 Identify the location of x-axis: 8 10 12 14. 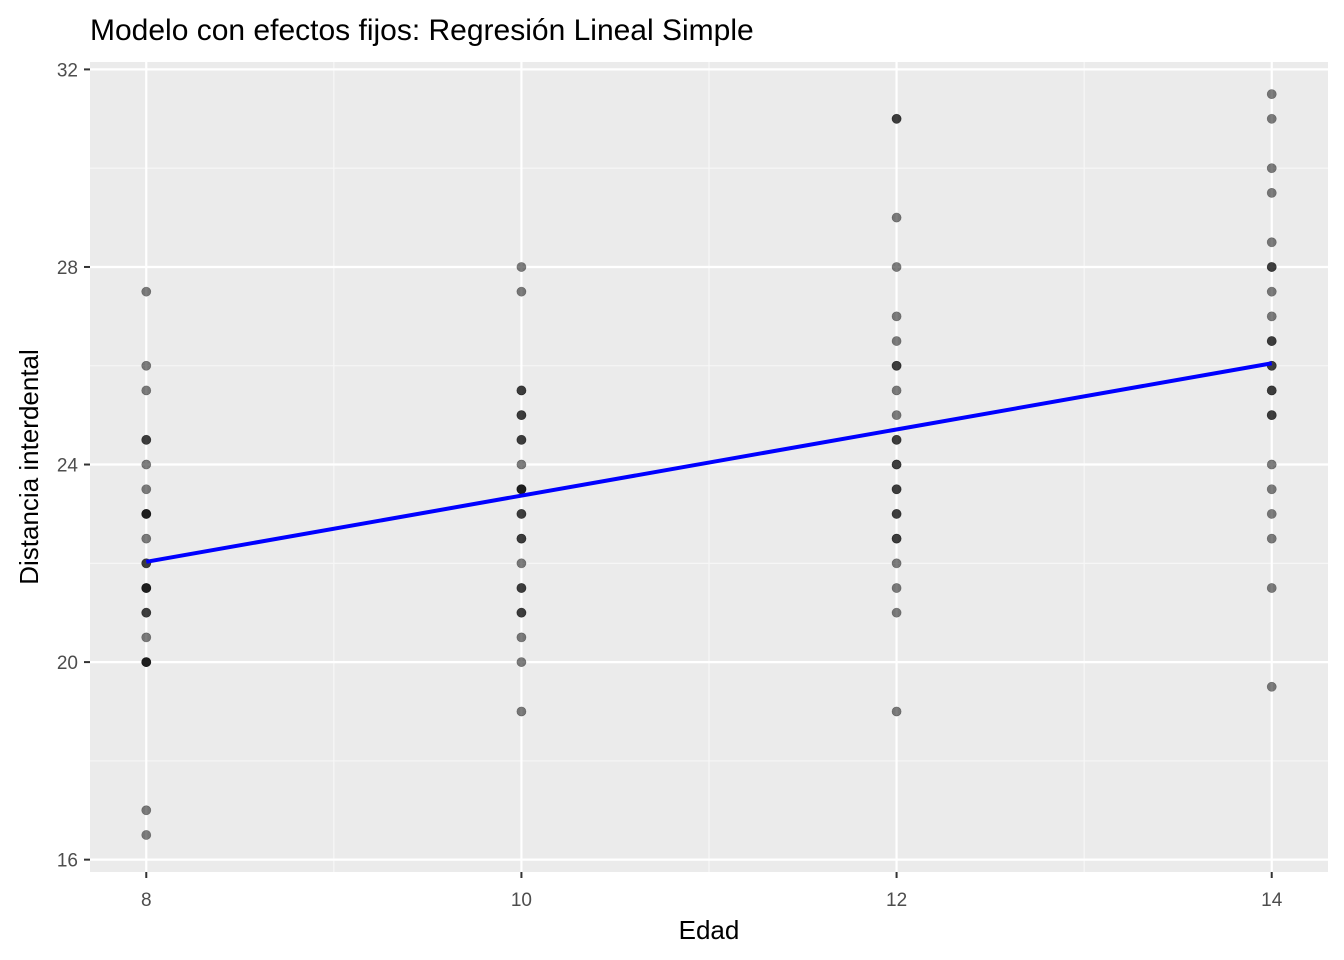
(712, 891).